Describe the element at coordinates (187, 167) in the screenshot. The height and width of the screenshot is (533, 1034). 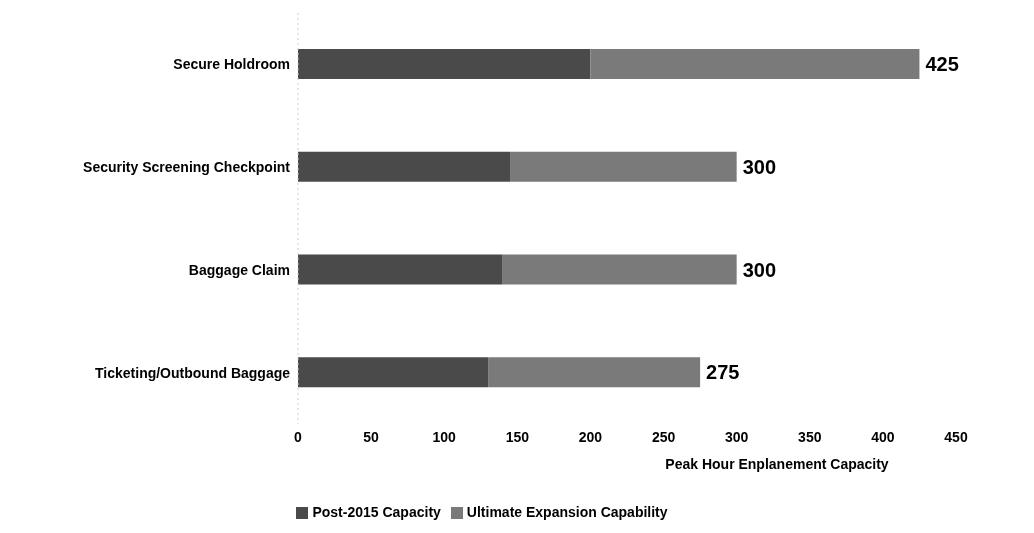
I see `y-tick-label: Security Screening Checkpoint` at that location.